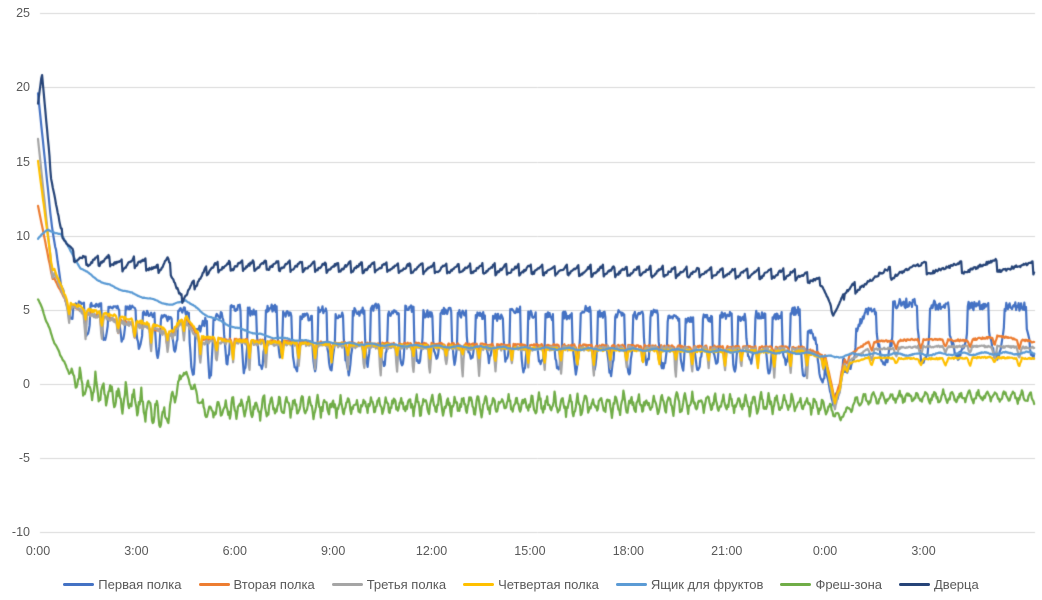  I want to click on x-axis-tick-label: 6:00, so click(234, 551).